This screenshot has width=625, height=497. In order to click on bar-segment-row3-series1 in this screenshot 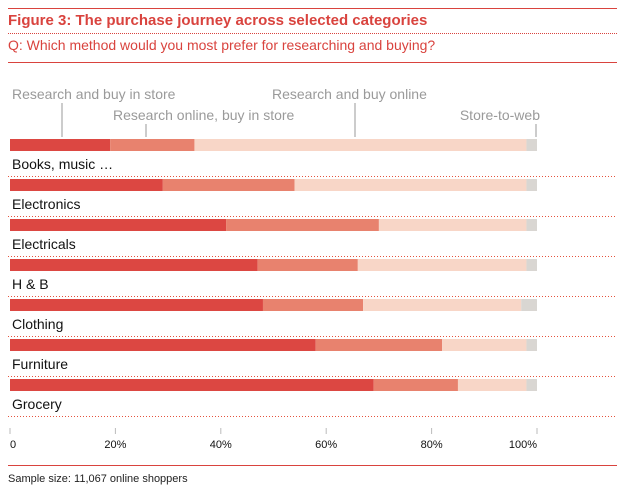, I will do `click(118, 225)`.